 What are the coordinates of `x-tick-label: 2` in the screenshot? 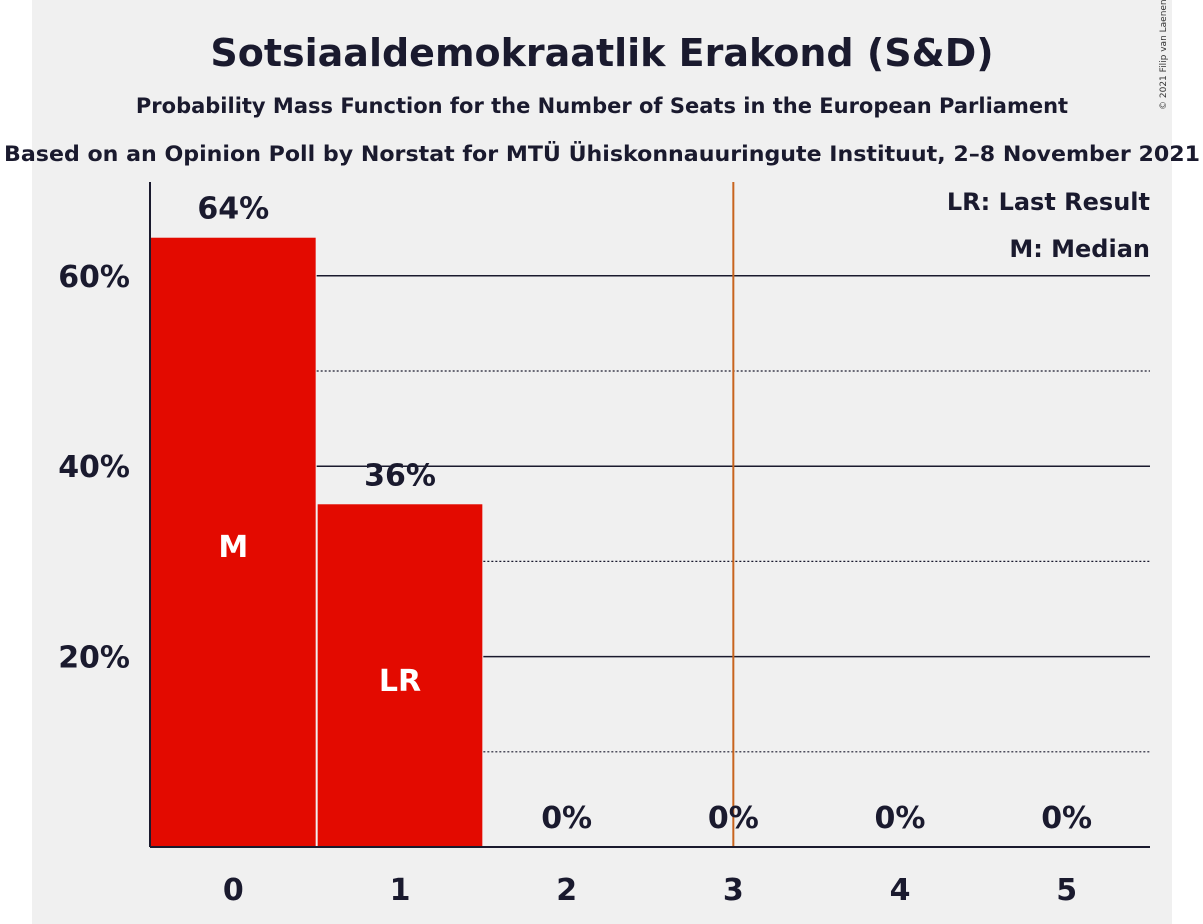 It's located at (566, 890).